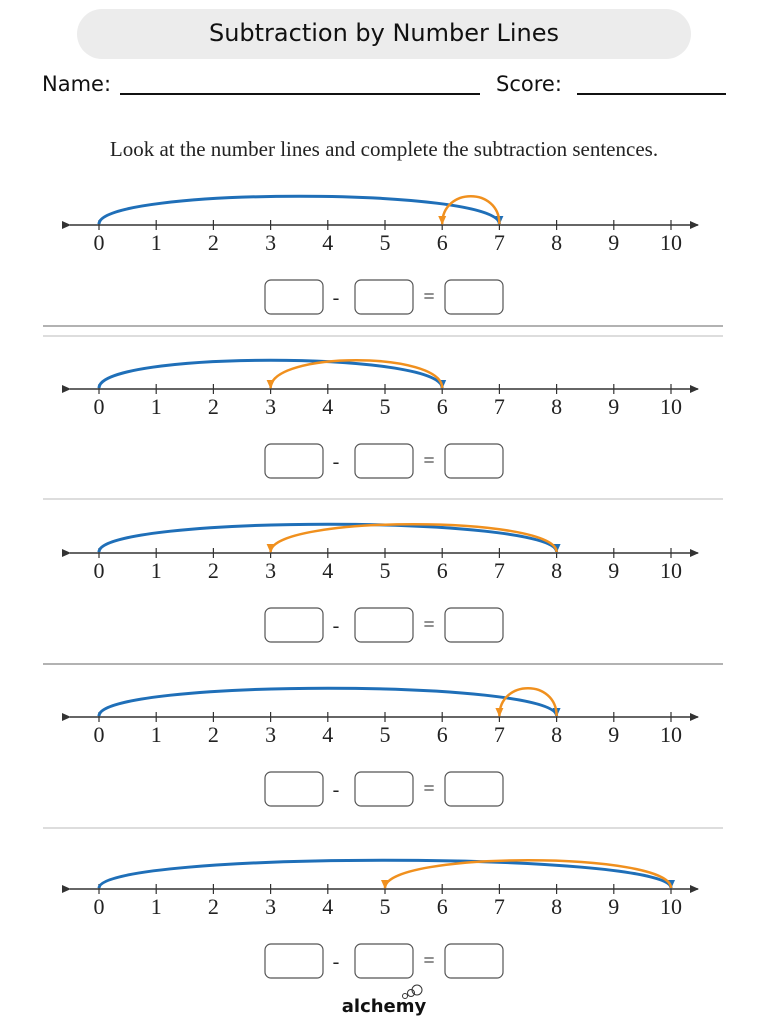  What do you see at coordinates (384, 1006) in the screenshot?
I see `logo: alchemy` at bounding box center [384, 1006].